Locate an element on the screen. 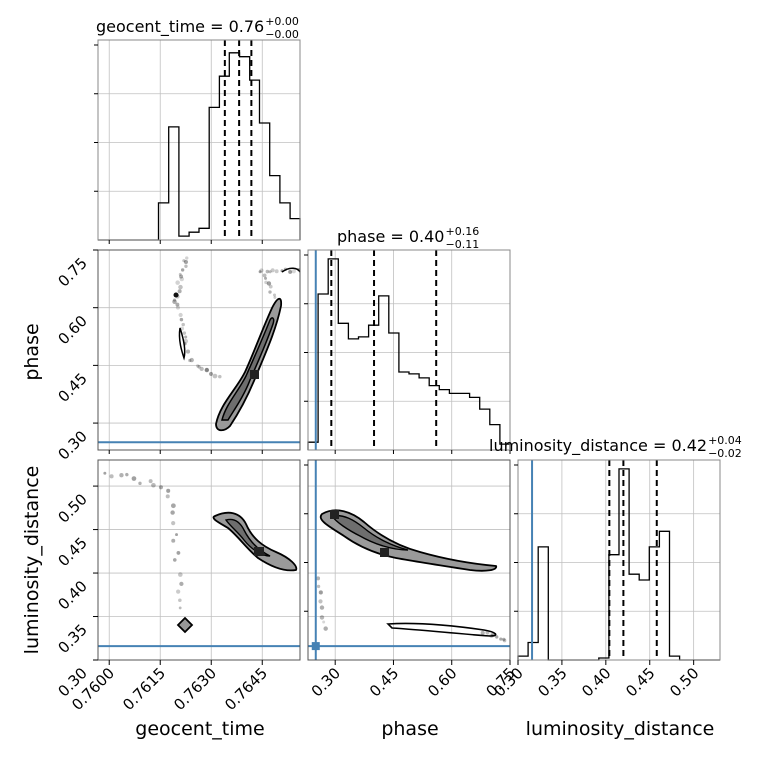 The image size is (760, 760). ytick-label-phase-3: 0.75 is located at coordinates (72, 272).